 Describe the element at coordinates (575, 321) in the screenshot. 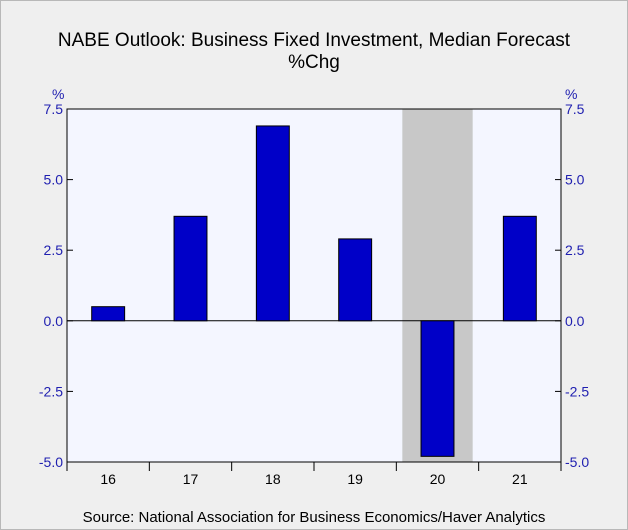

I see `right-tick-label: 0.0` at that location.